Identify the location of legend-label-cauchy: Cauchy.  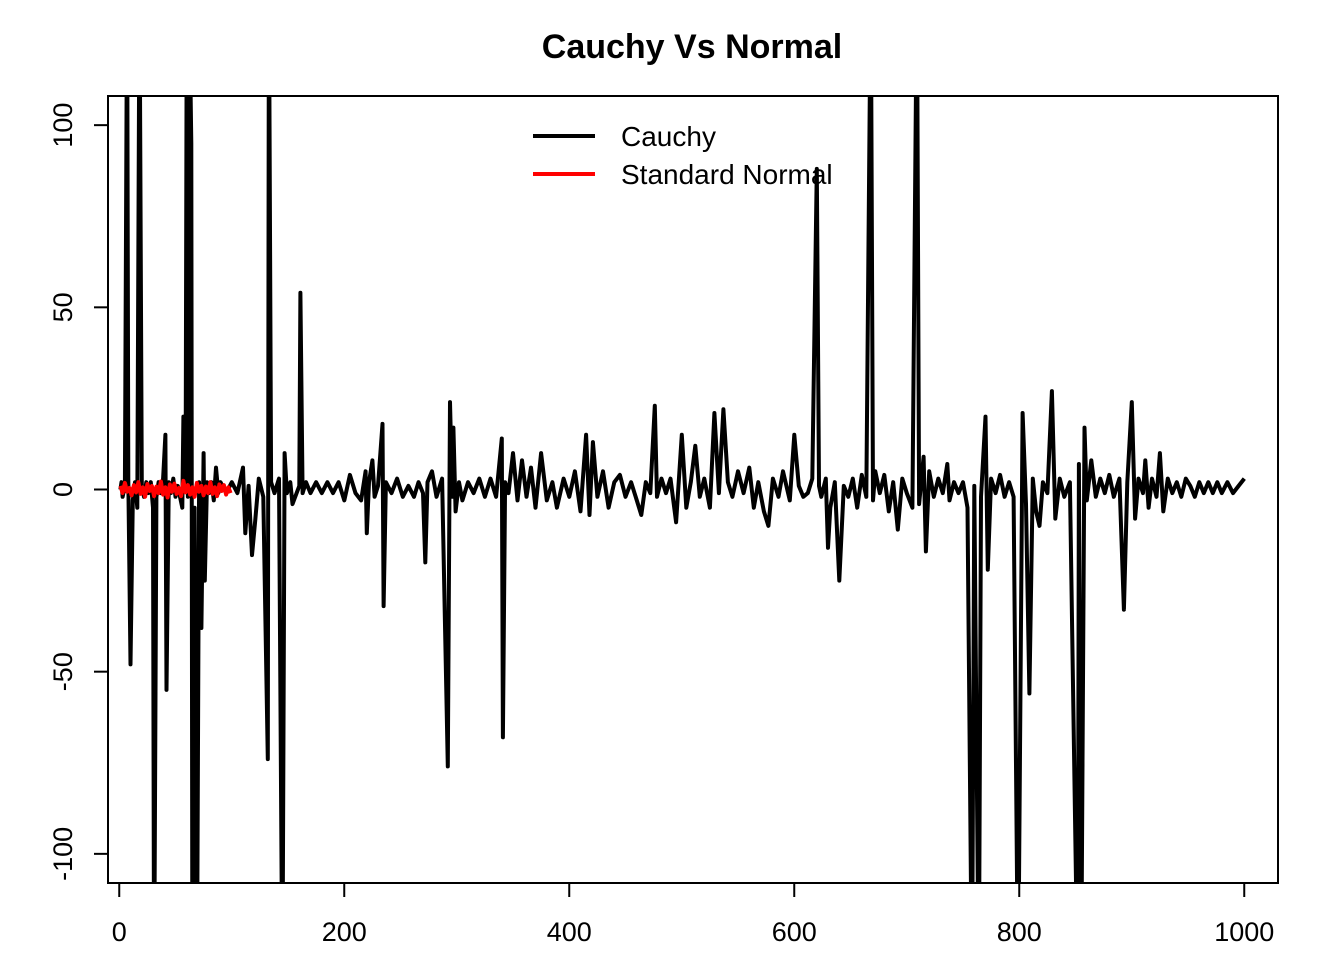
(668, 136).